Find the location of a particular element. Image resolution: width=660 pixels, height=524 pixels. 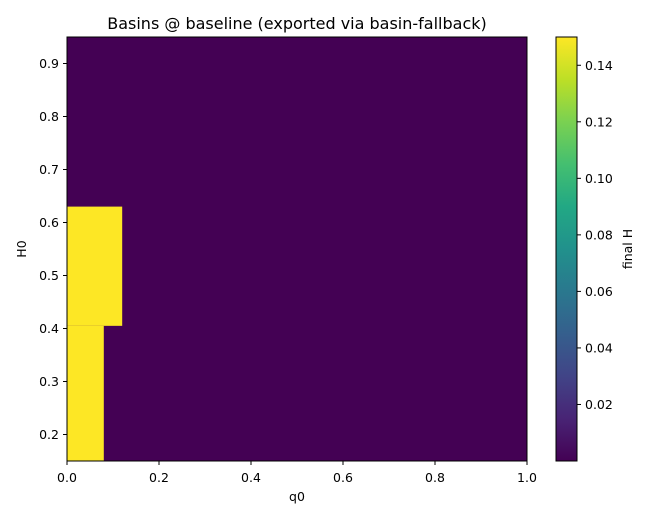

colorbar-label: final H is located at coordinates (627, 249).